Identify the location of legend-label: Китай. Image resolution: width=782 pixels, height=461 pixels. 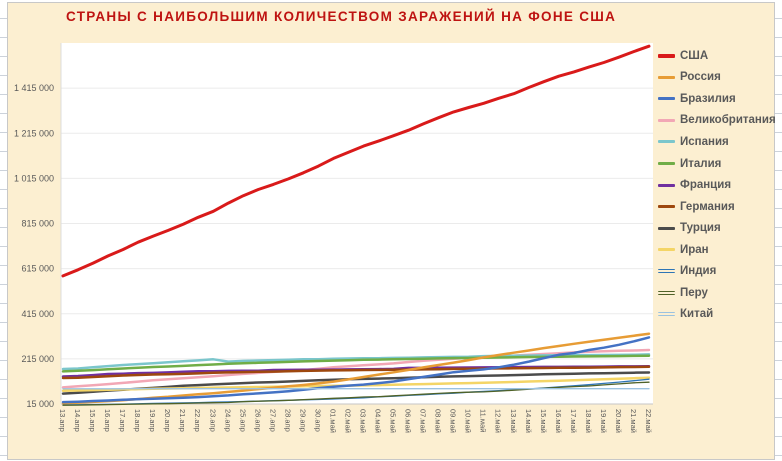
(696, 314).